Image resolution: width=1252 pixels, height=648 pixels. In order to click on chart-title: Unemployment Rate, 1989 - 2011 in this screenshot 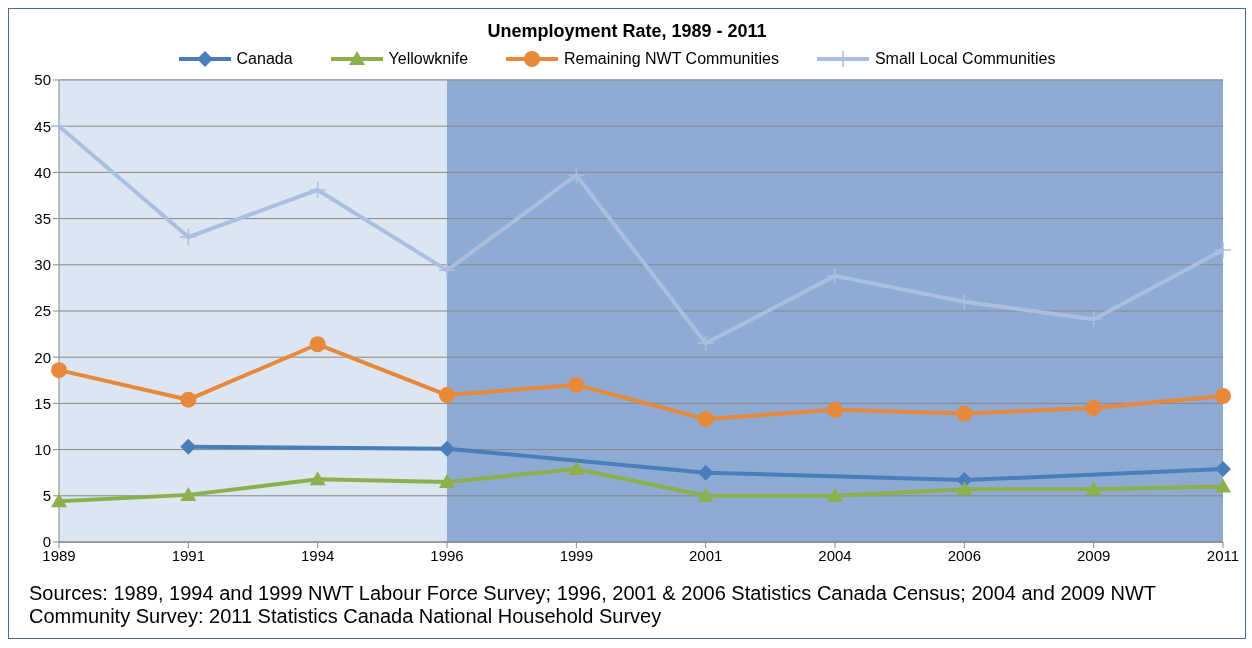, I will do `click(627, 31)`.